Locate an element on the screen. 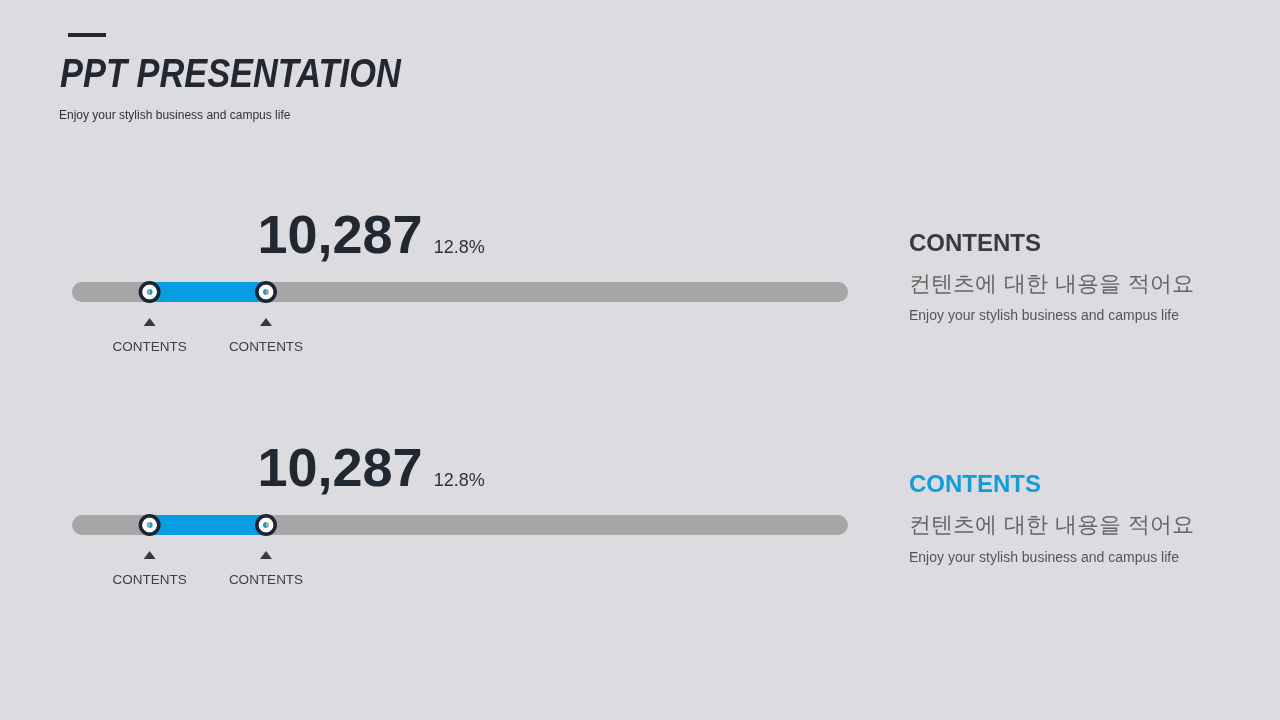 This screenshot has width=1280, height=720. chart-title: PPT PRESENTATION is located at coordinates (231, 73).